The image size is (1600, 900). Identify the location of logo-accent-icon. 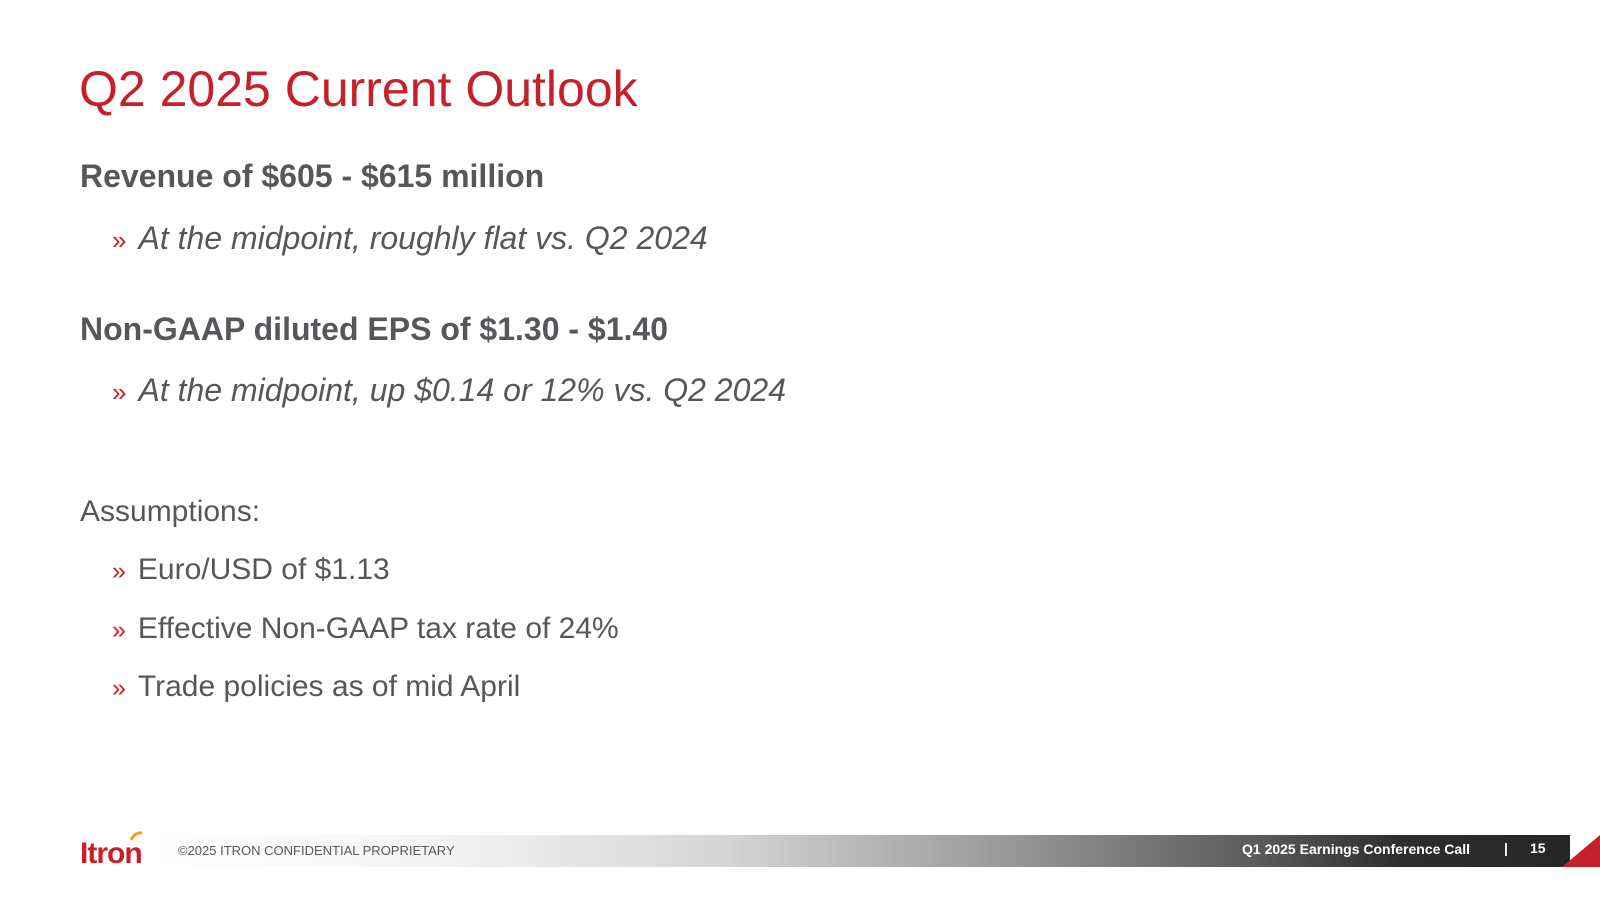
(136, 836).